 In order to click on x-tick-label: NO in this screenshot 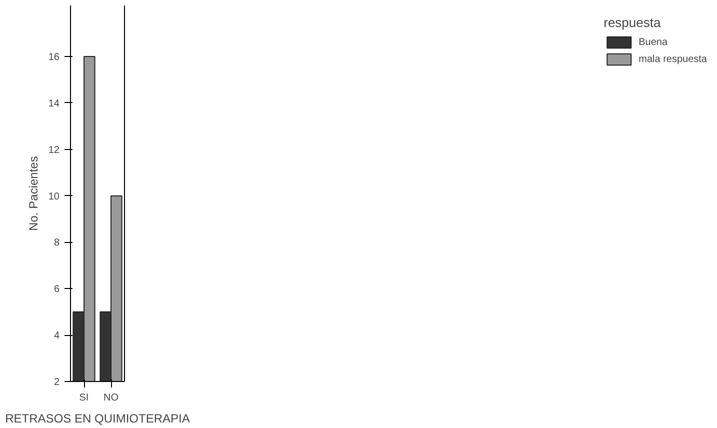, I will do `click(111, 398)`.